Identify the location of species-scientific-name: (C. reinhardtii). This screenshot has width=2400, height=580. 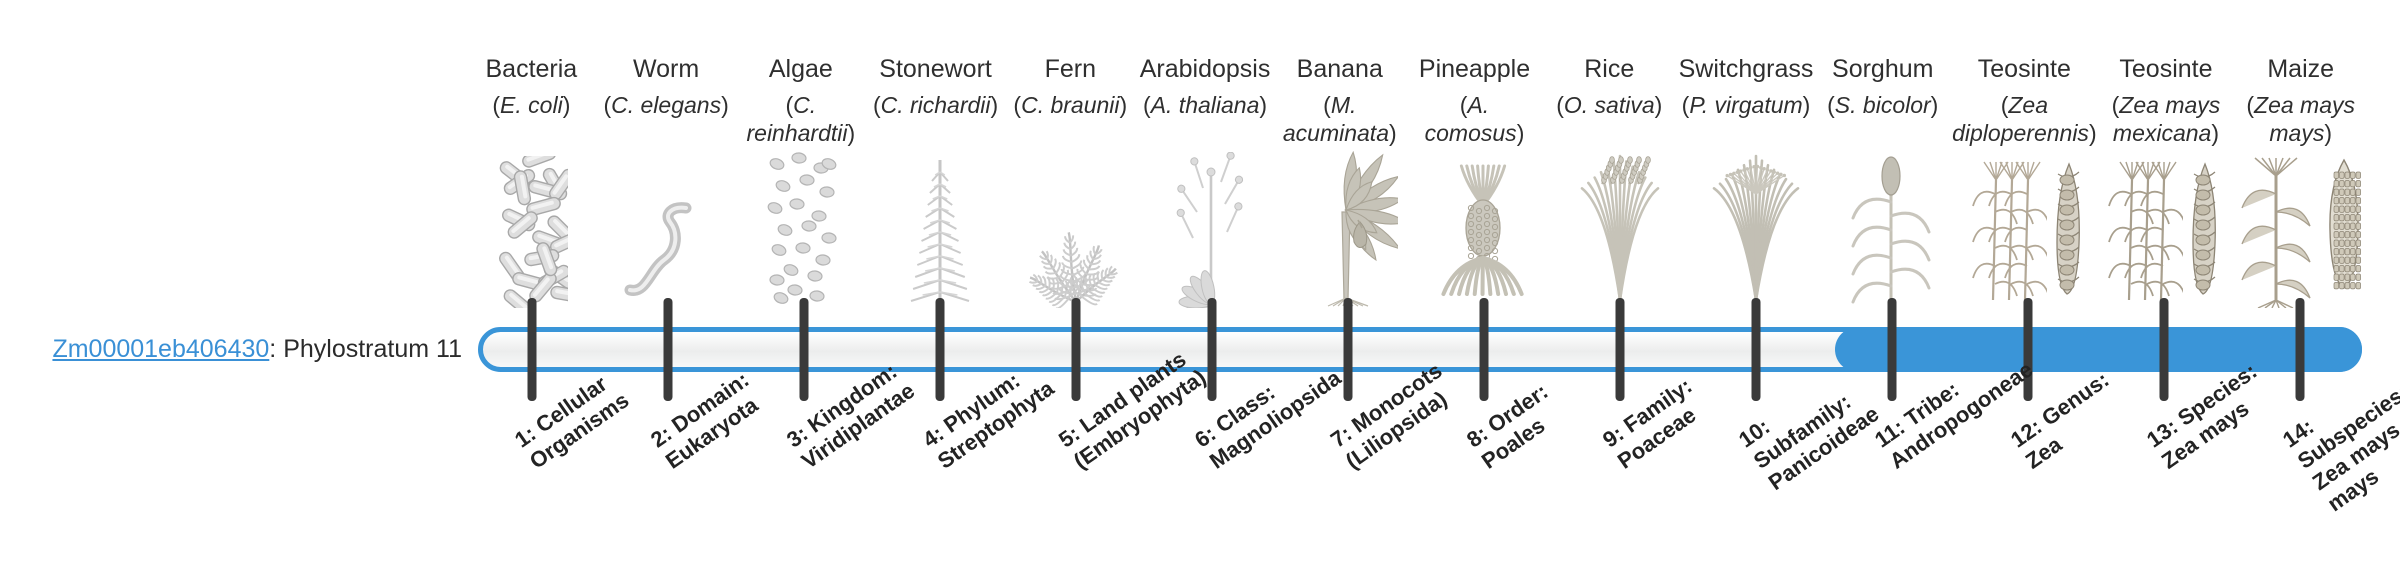
(801, 119).